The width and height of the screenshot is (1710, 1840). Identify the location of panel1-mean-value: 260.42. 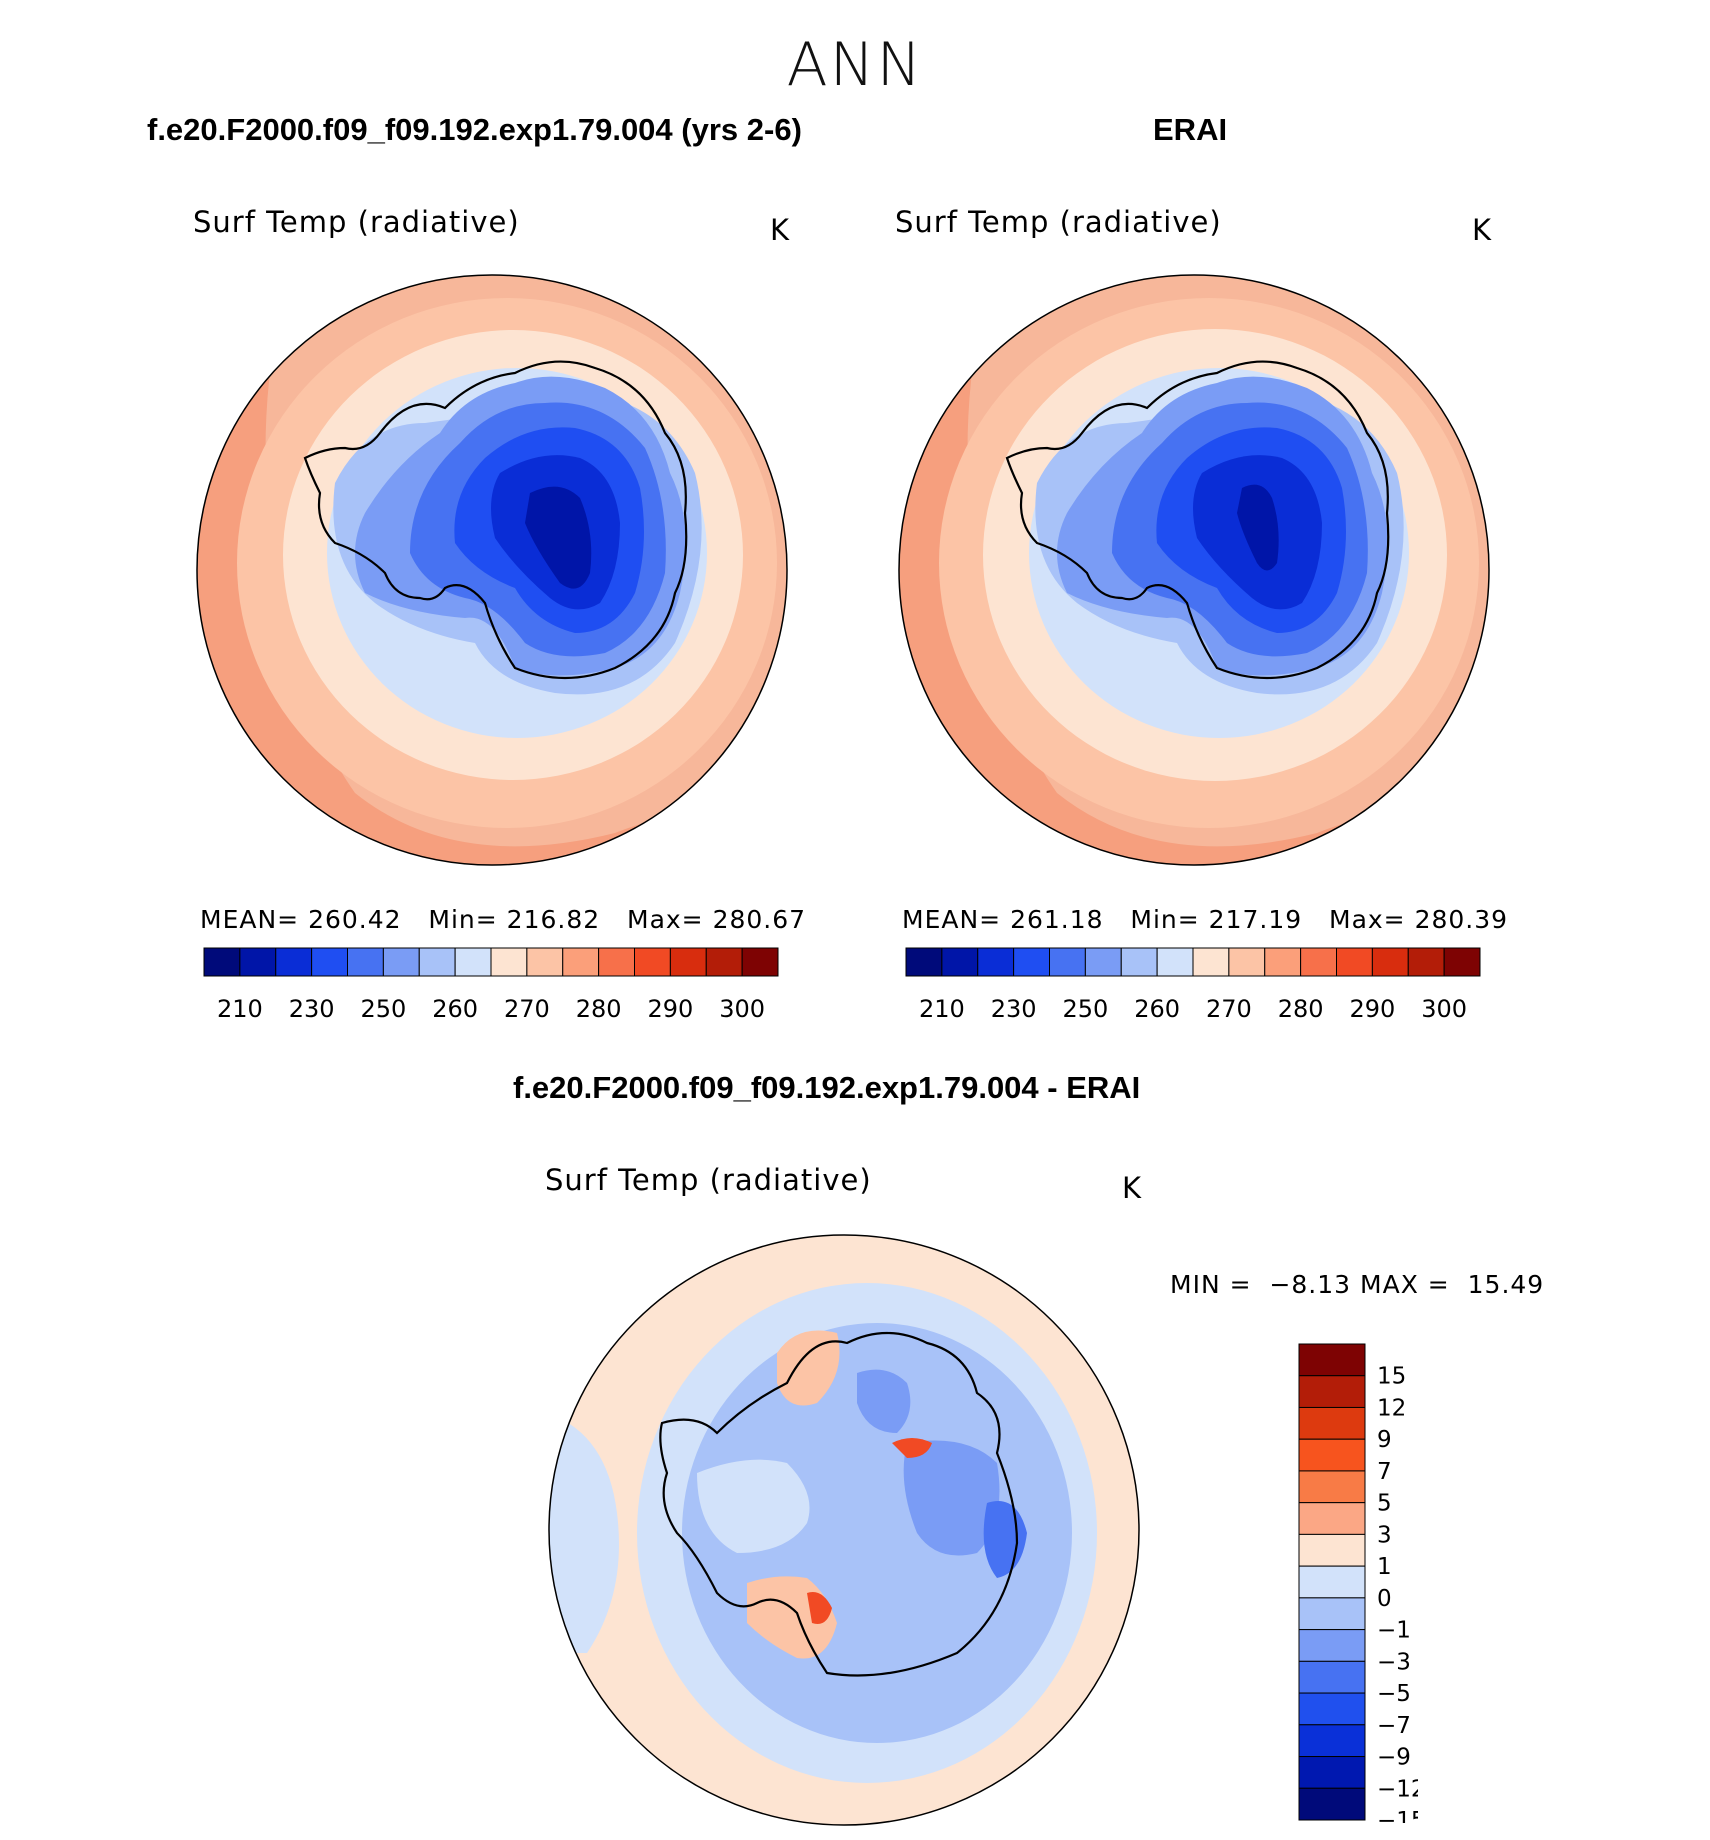
(355, 919).